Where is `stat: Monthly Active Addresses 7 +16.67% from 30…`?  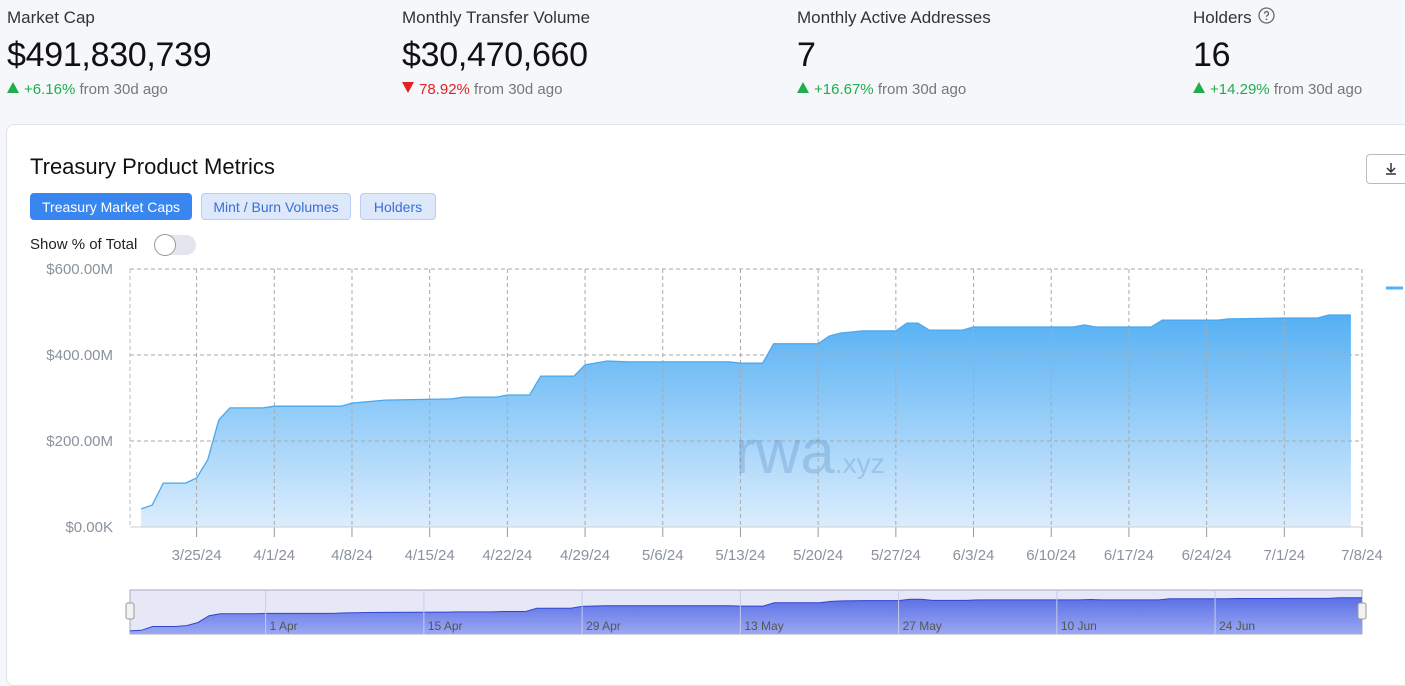
stat: Monthly Active Addresses 7 +16.67% from 30… is located at coordinates (992, 52).